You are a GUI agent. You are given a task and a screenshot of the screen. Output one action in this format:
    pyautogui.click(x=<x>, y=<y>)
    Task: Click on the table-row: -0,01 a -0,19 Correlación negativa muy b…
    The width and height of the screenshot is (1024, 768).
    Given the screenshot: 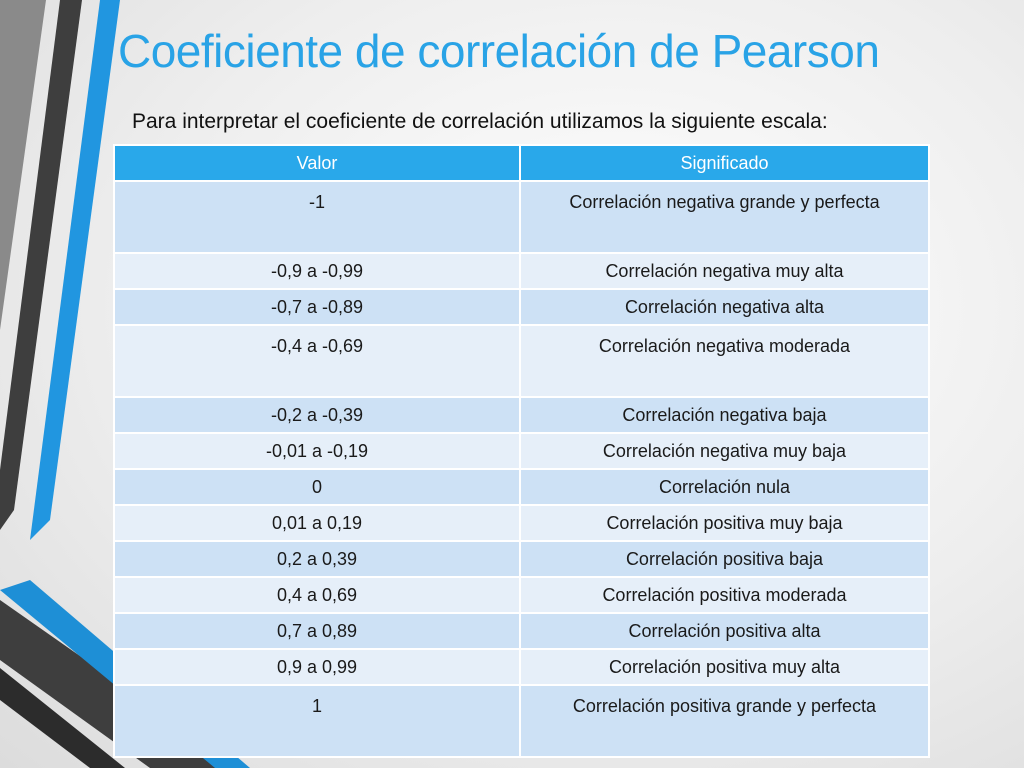 What is the action you would take?
    pyautogui.click(x=521, y=451)
    